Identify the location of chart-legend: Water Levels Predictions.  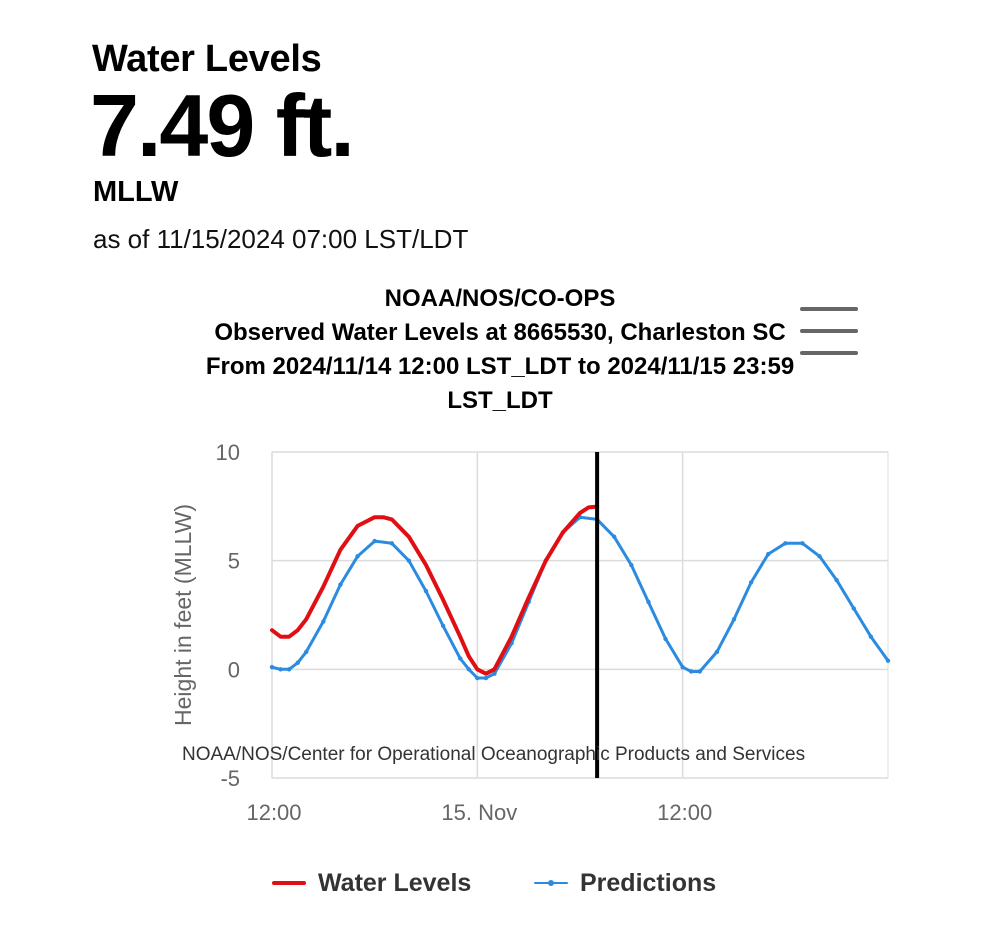
(500, 883).